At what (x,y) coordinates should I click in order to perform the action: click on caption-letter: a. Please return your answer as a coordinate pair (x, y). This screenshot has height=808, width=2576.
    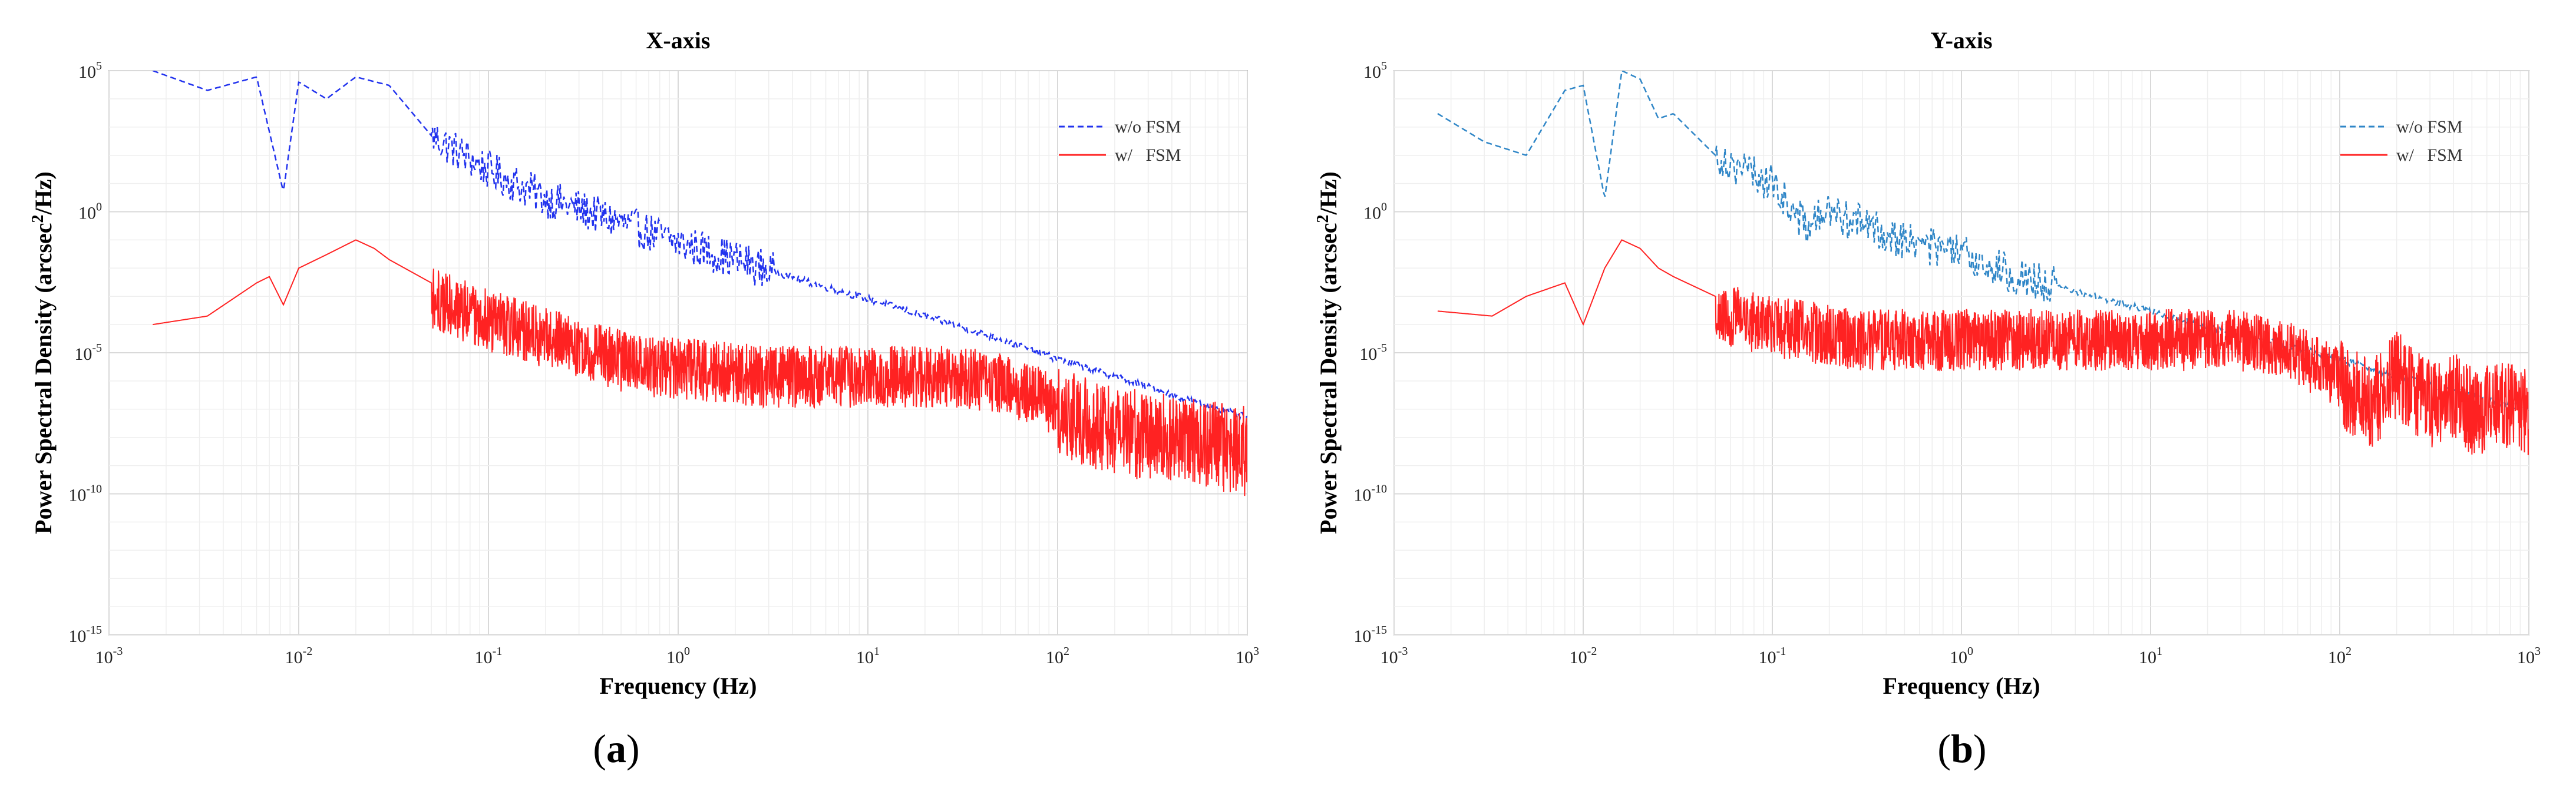
    Looking at the image, I should click on (616, 748).